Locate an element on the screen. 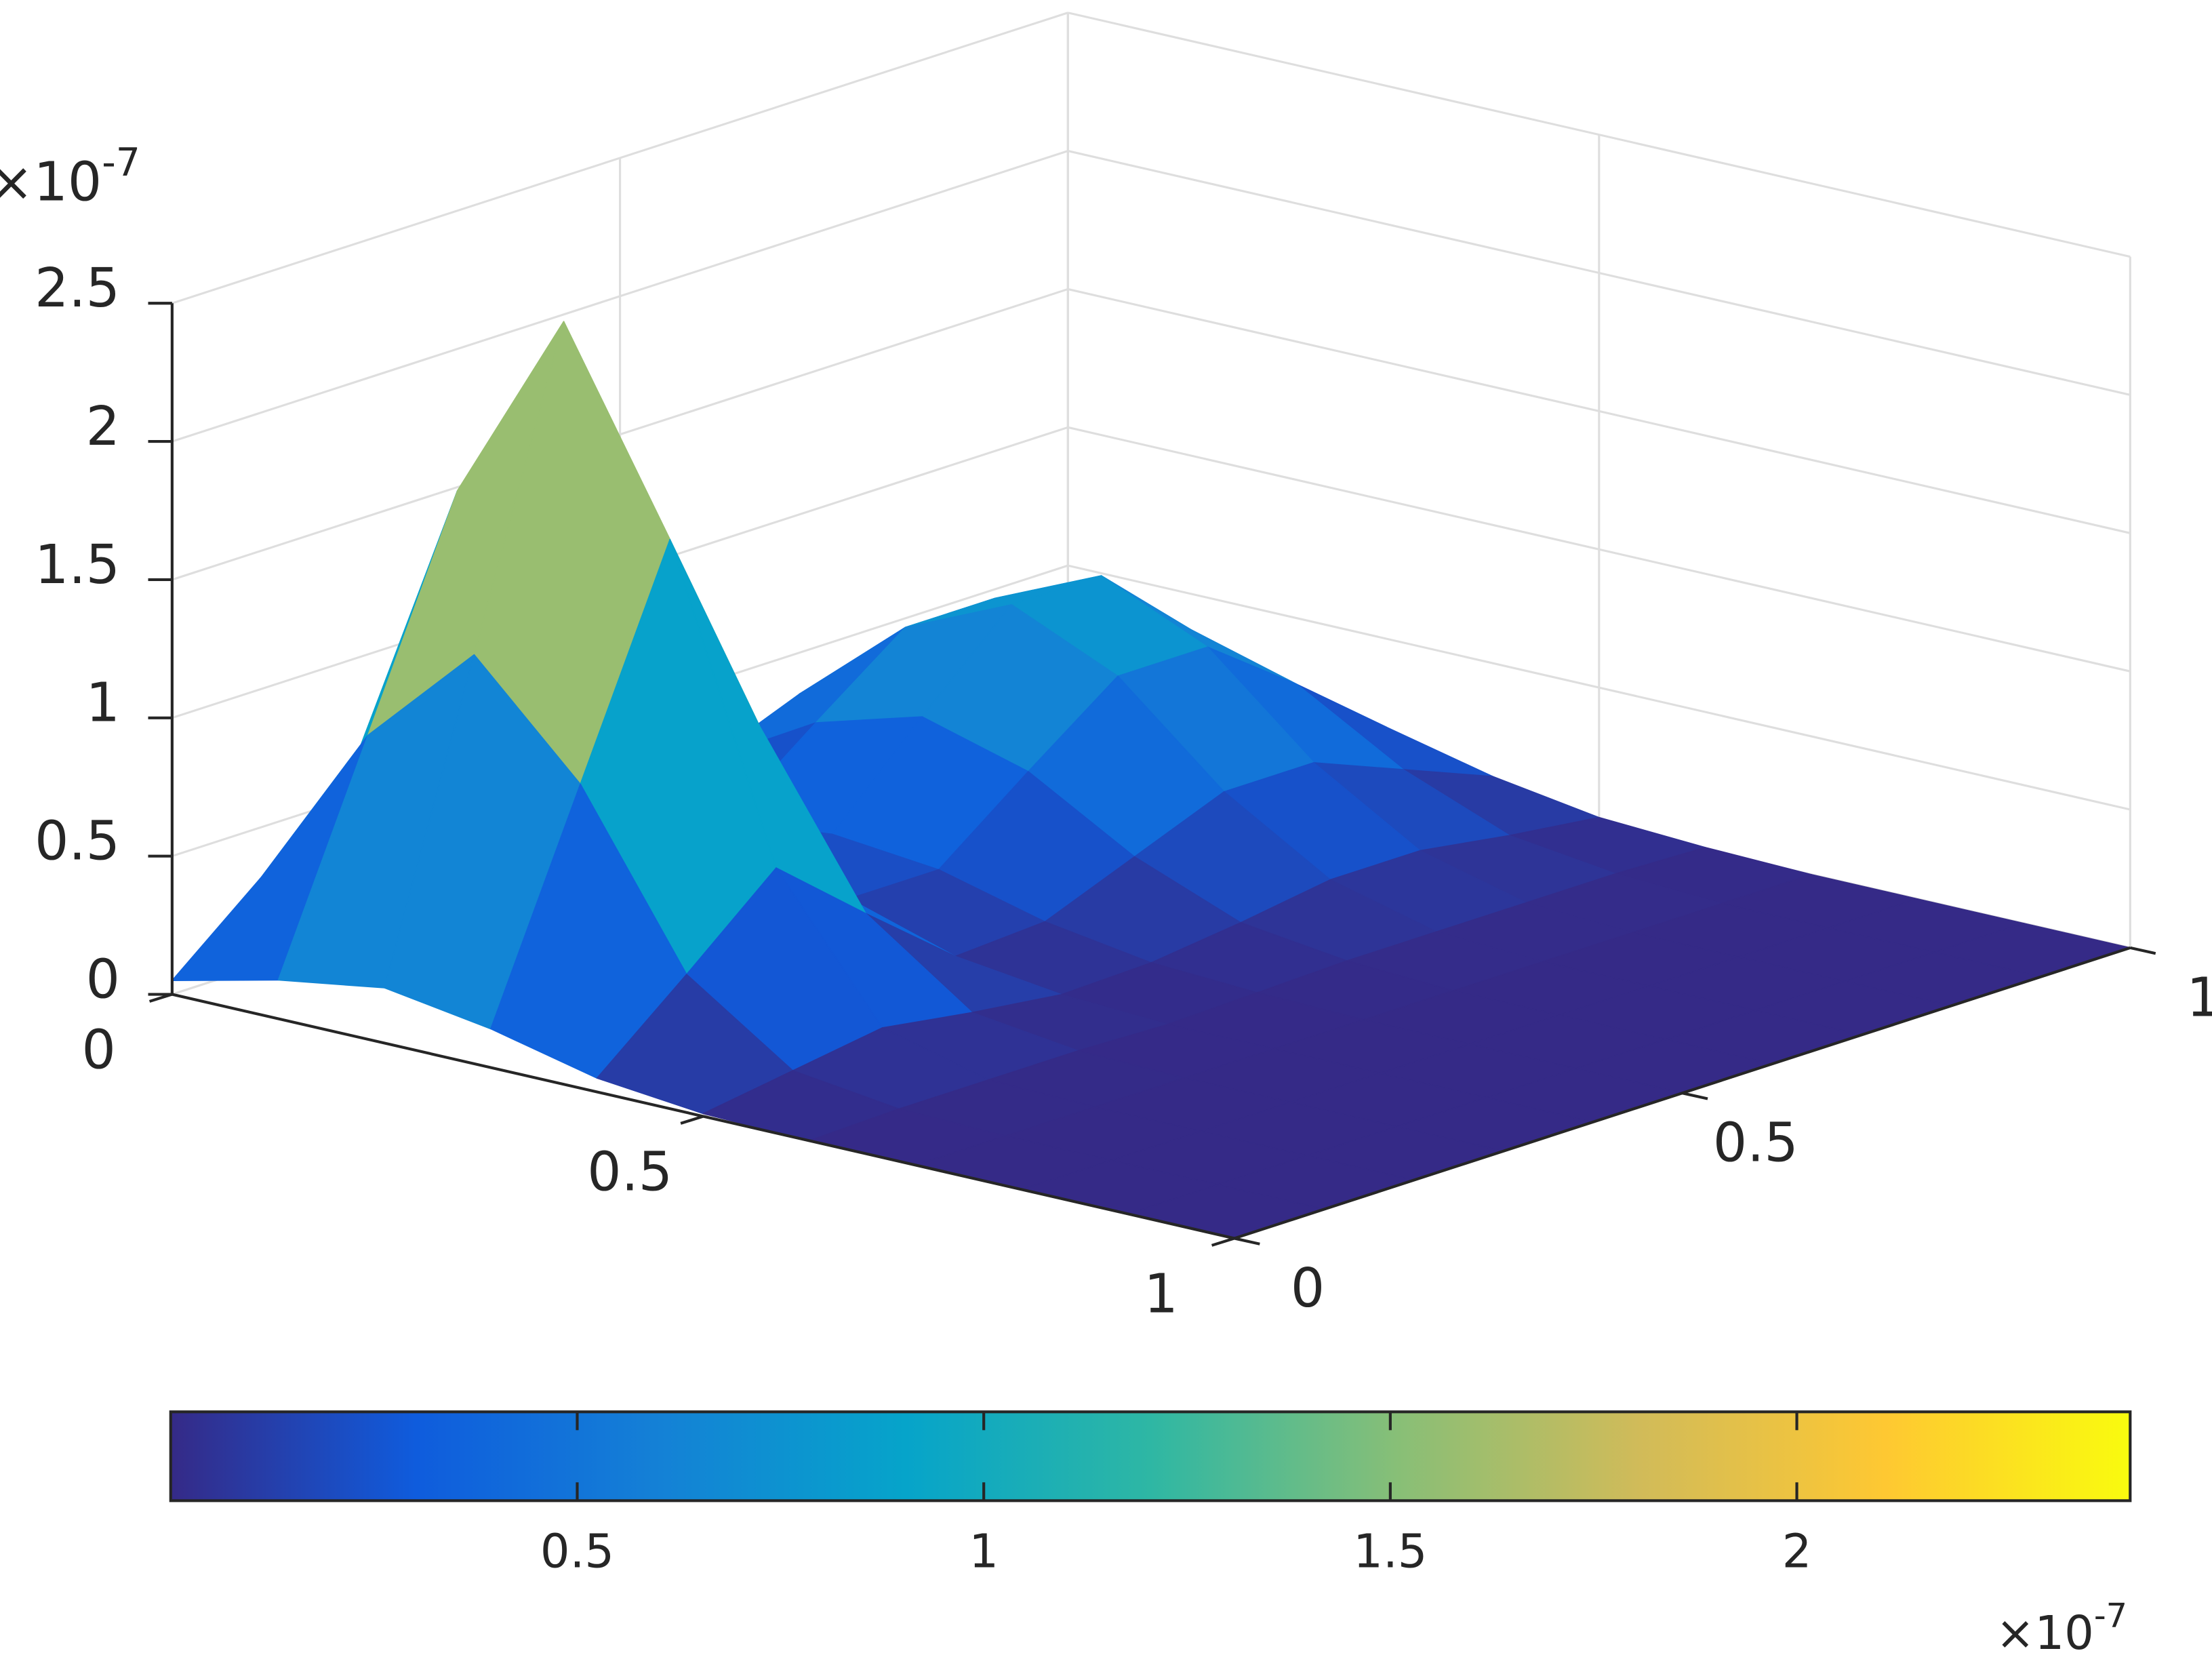  x-tick-label: 0.5 is located at coordinates (629, 1171).